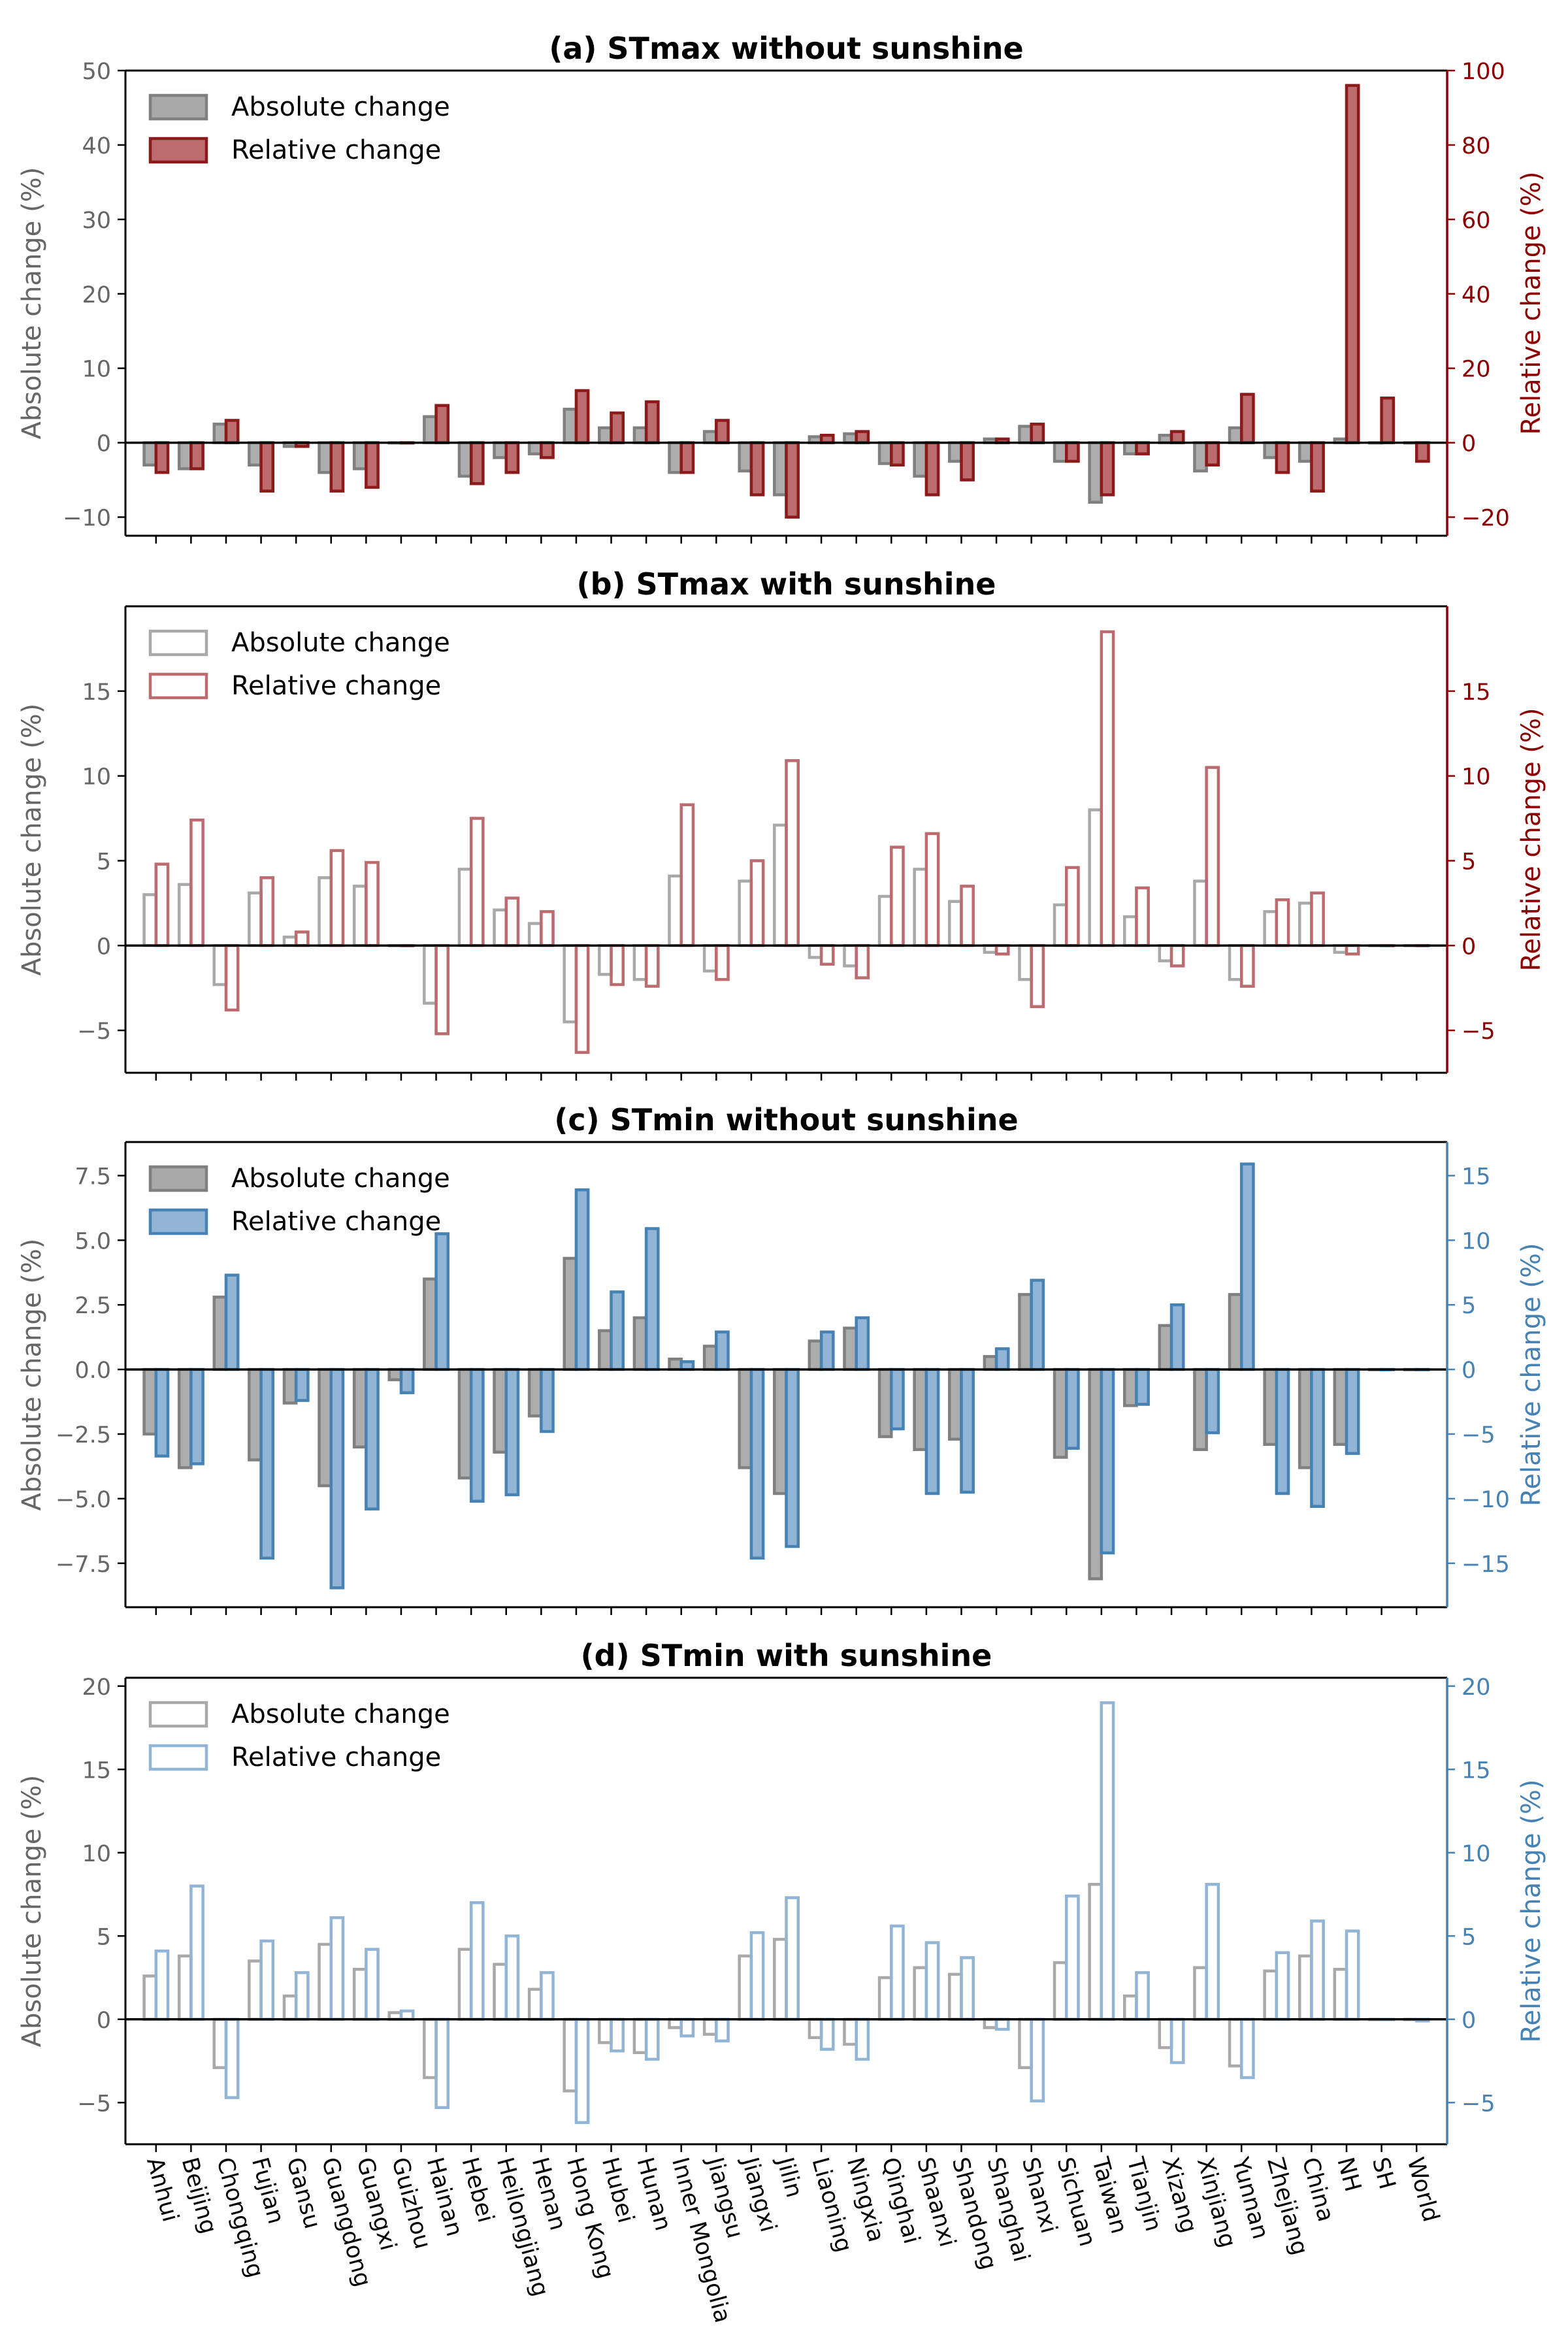 Image resolution: width=1568 pixels, height=2352 pixels. What do you see at coordinates (1476, 1177) in the screenshot?
I see `right-tick-label: 15` at bounding box center [1476, 1177].